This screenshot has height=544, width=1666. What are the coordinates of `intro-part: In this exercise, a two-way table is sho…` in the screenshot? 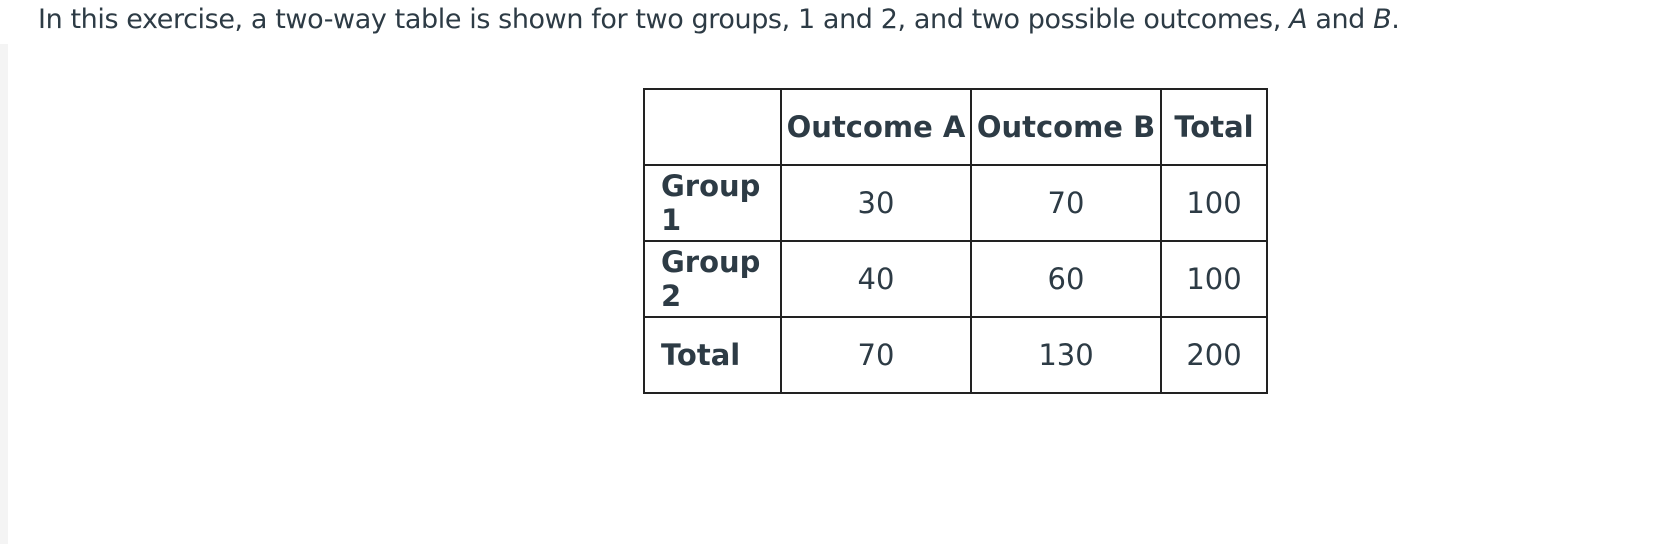 It's located at (664, 19).